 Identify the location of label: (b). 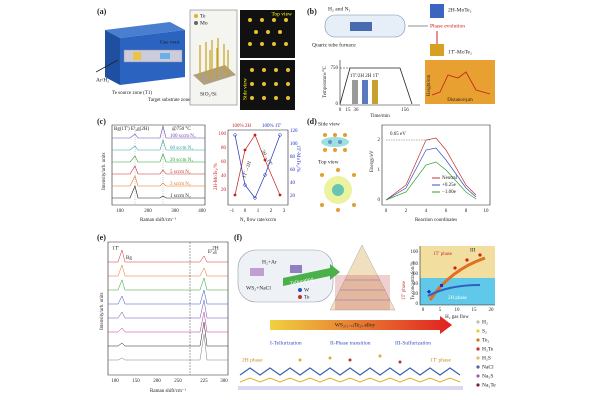
(312, 11).